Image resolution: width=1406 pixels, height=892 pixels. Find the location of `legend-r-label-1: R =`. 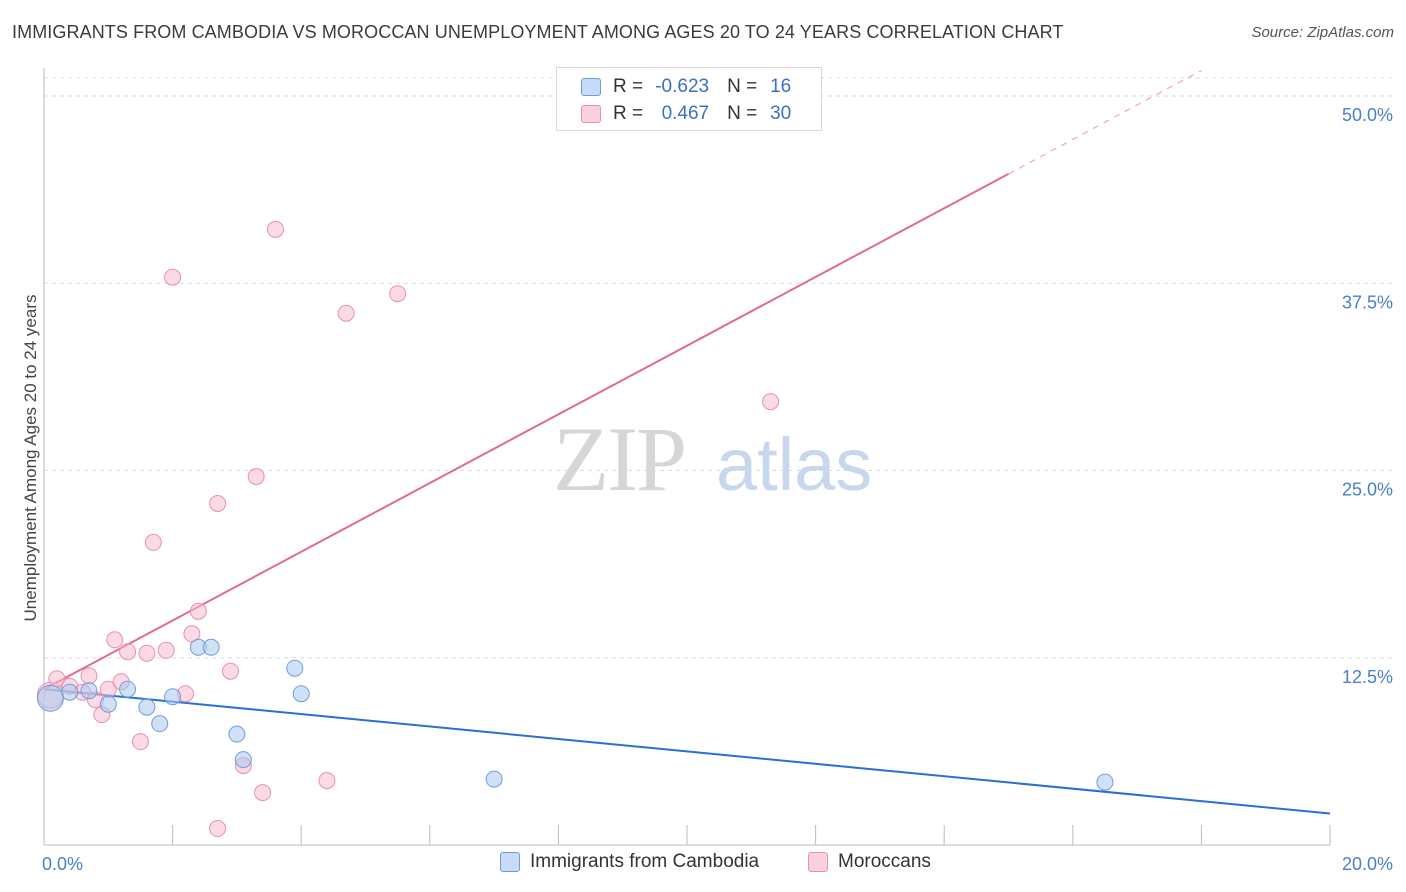

legend-r-label-1: R = is located at coordinates (628, 86).